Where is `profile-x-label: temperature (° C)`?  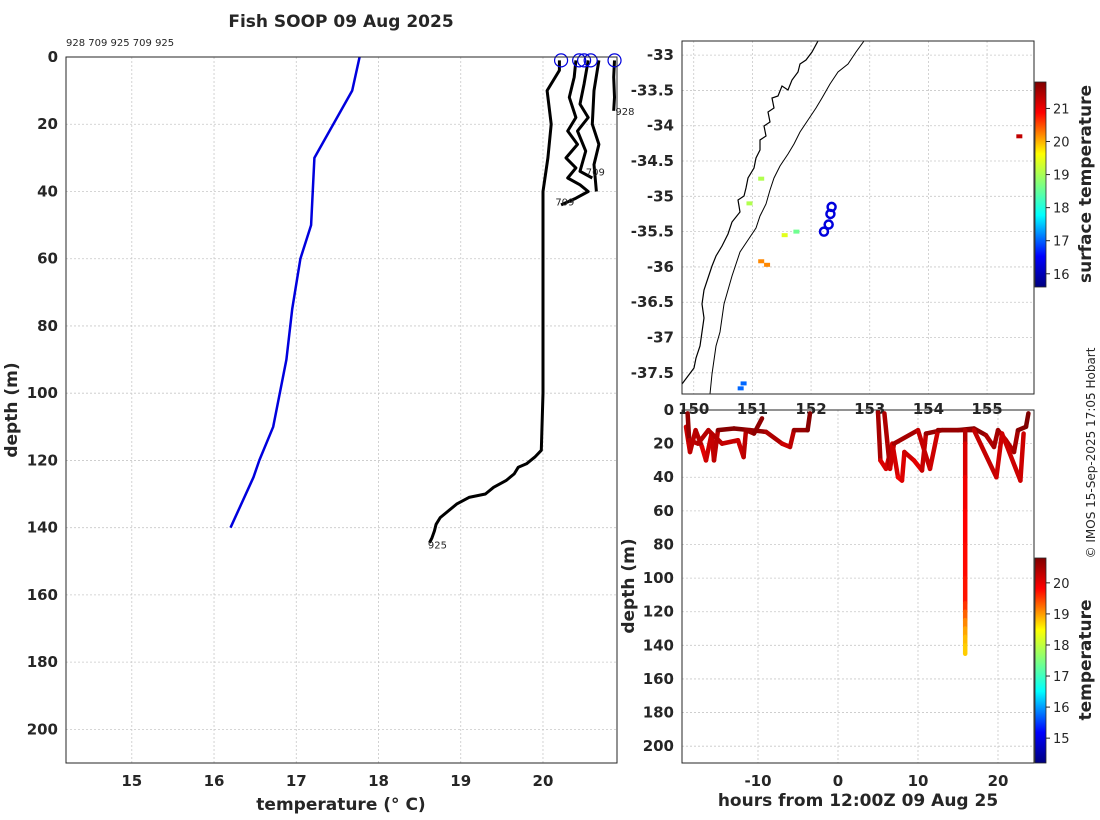 profile-x-label: temperature (° C) is located at coordinates (340, 805).